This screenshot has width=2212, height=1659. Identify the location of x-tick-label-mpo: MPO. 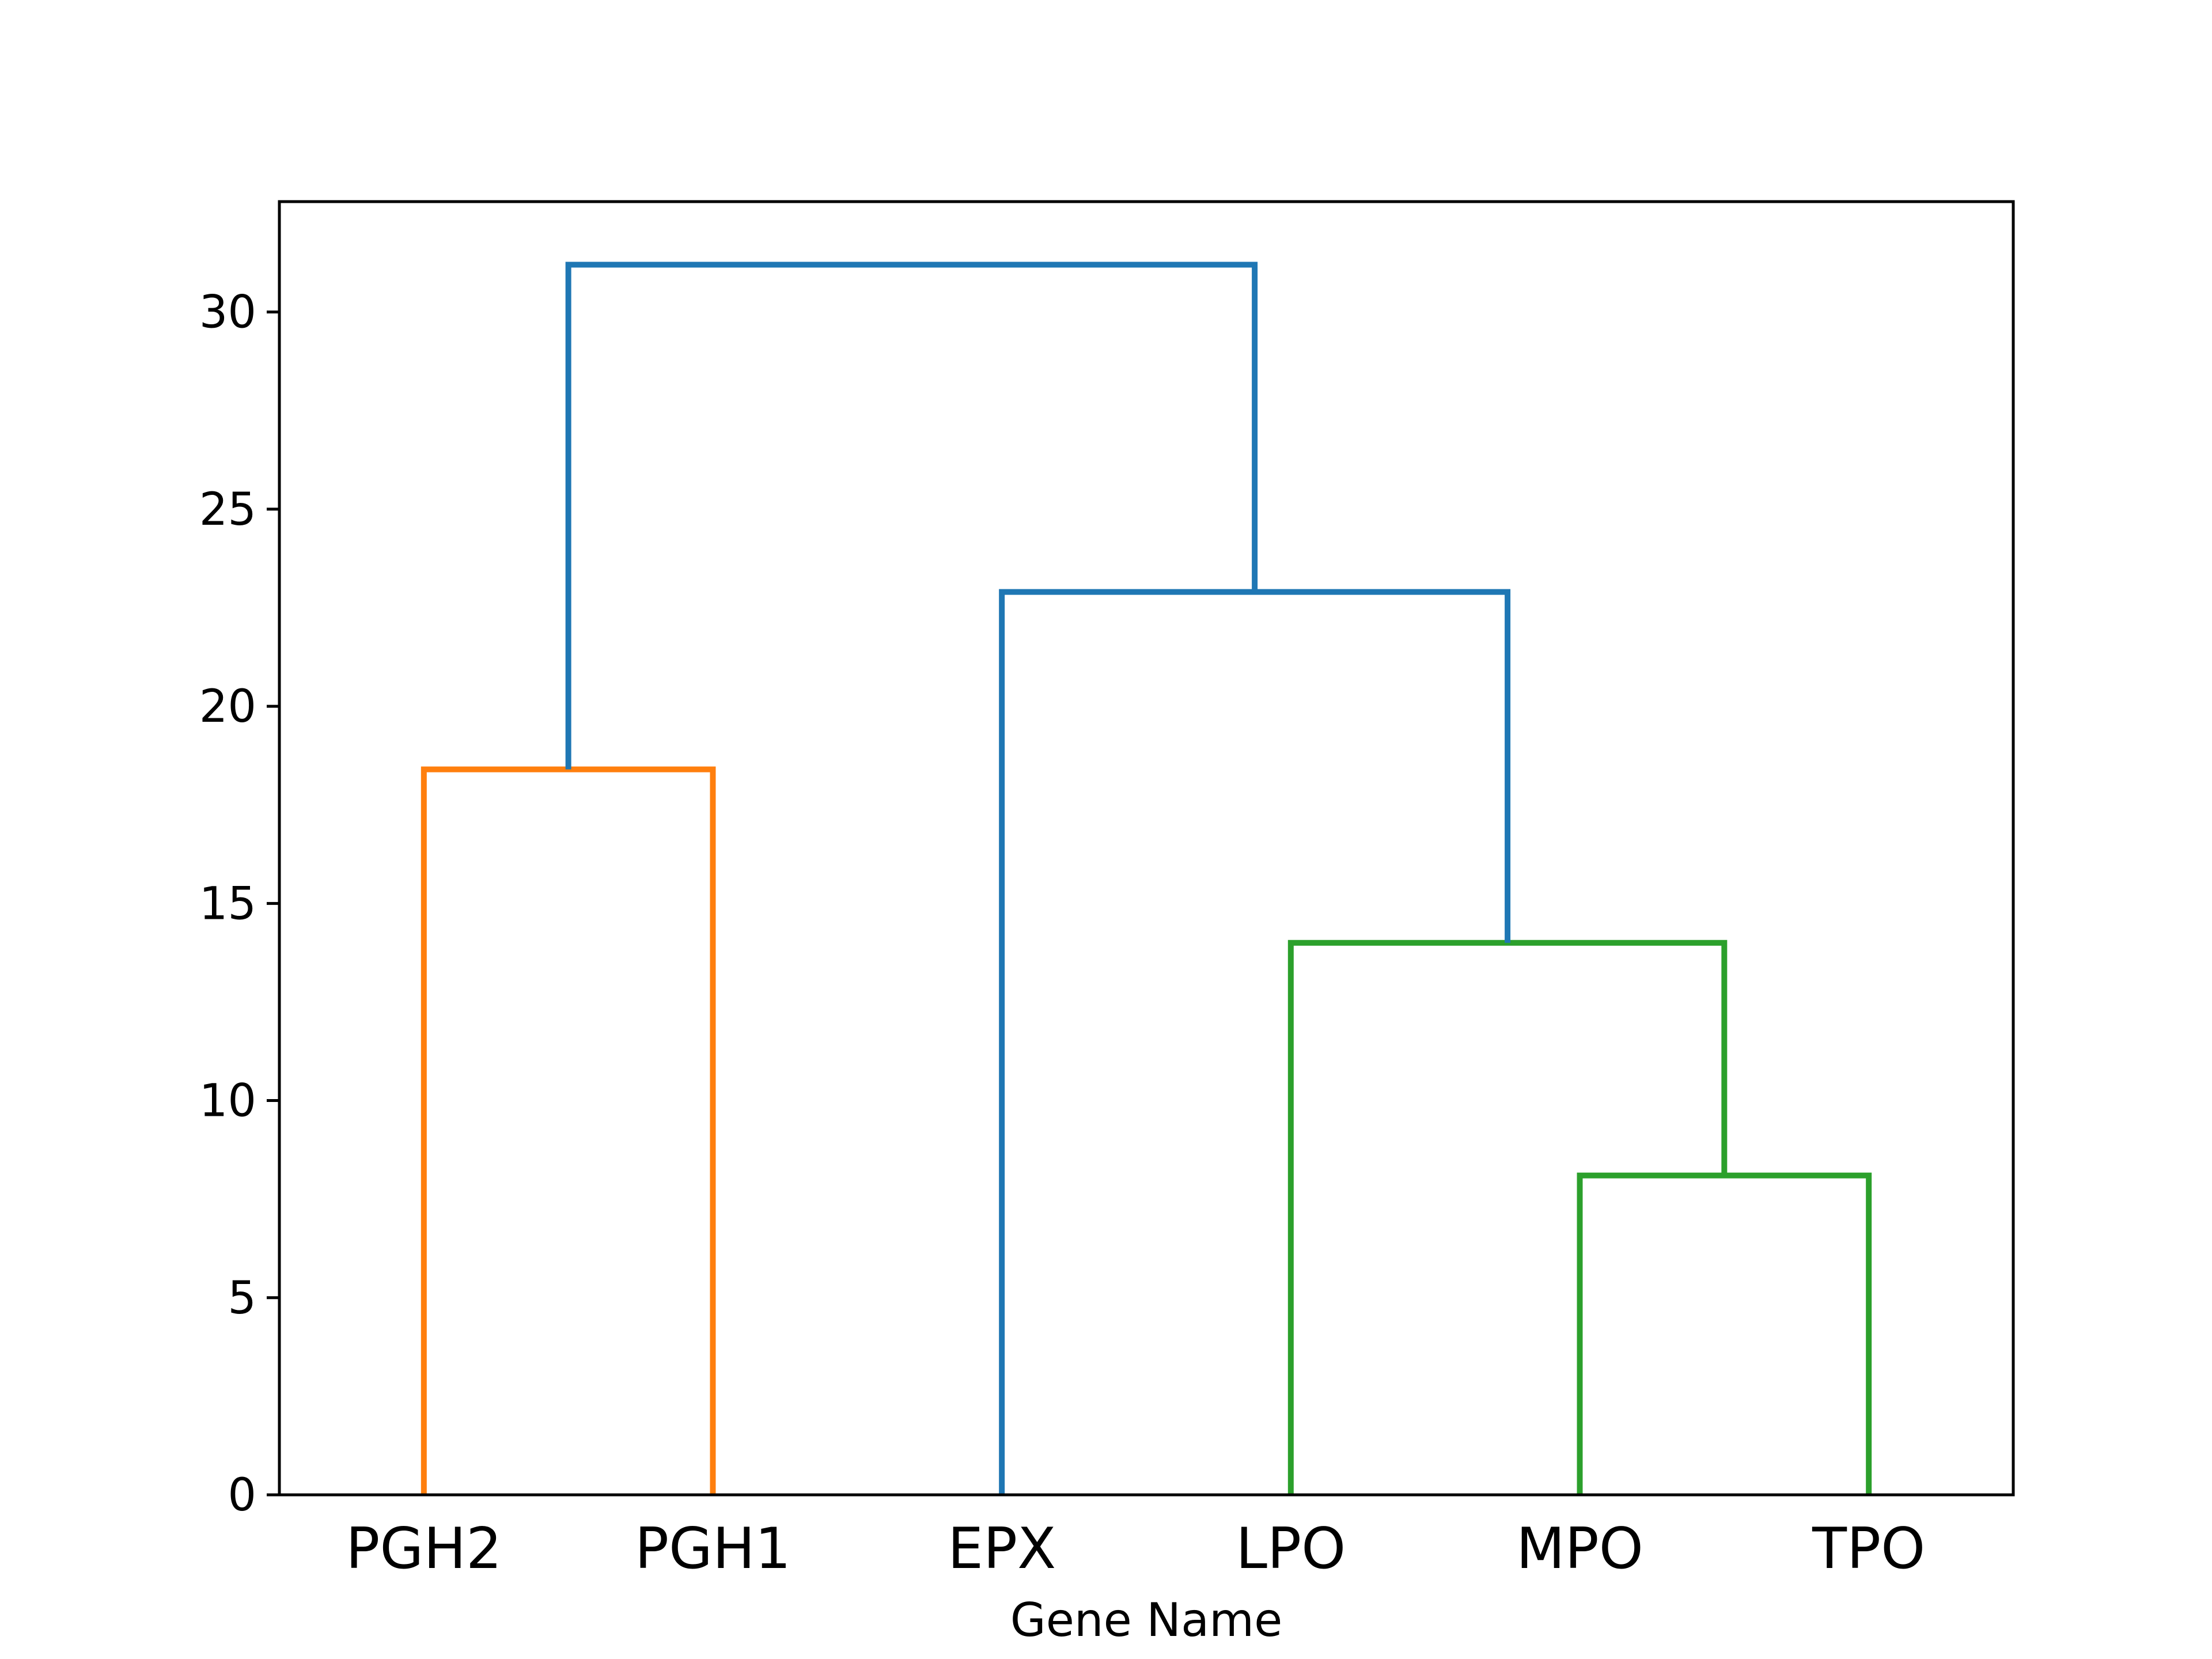
(1579, 1549).